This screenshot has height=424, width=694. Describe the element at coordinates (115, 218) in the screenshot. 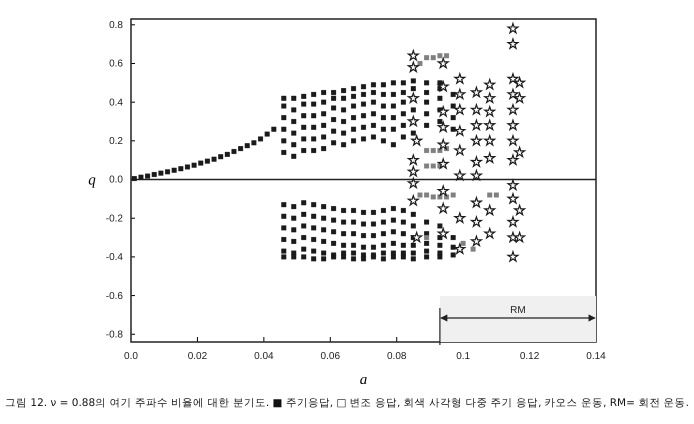

I see `y-tick-label: -0.2` at that location.